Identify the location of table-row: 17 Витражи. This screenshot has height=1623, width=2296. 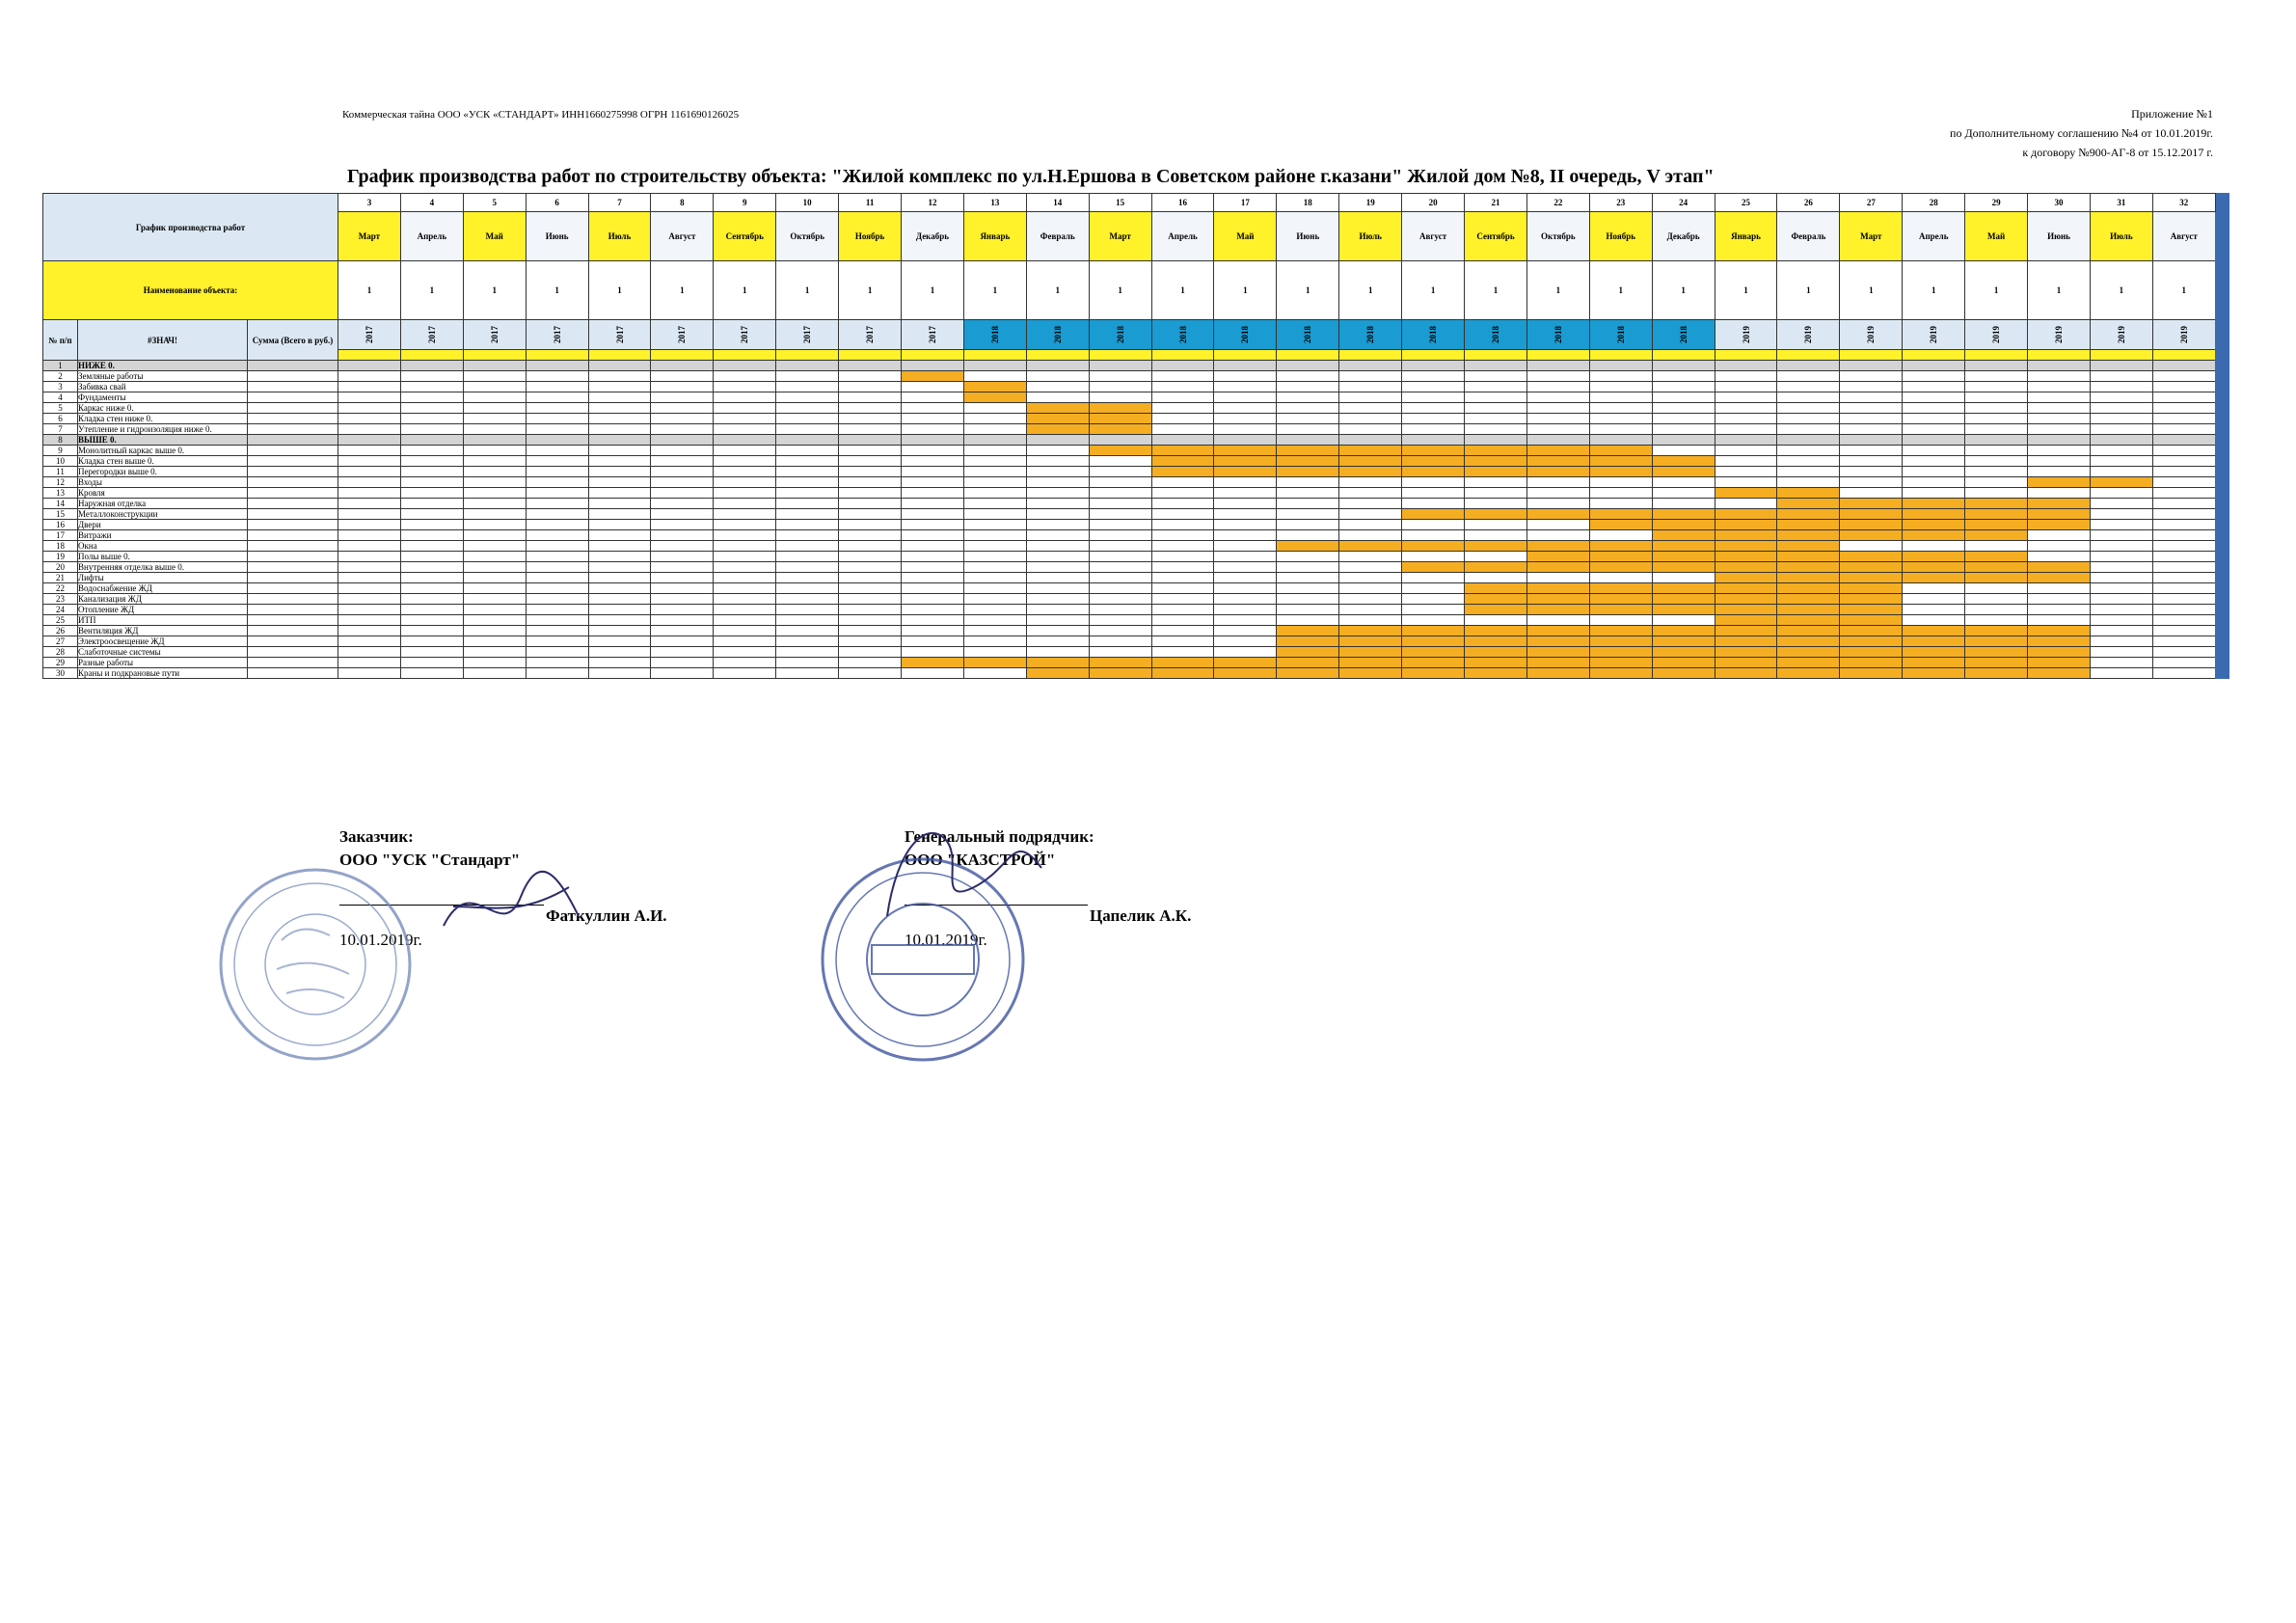
(1135, 535).